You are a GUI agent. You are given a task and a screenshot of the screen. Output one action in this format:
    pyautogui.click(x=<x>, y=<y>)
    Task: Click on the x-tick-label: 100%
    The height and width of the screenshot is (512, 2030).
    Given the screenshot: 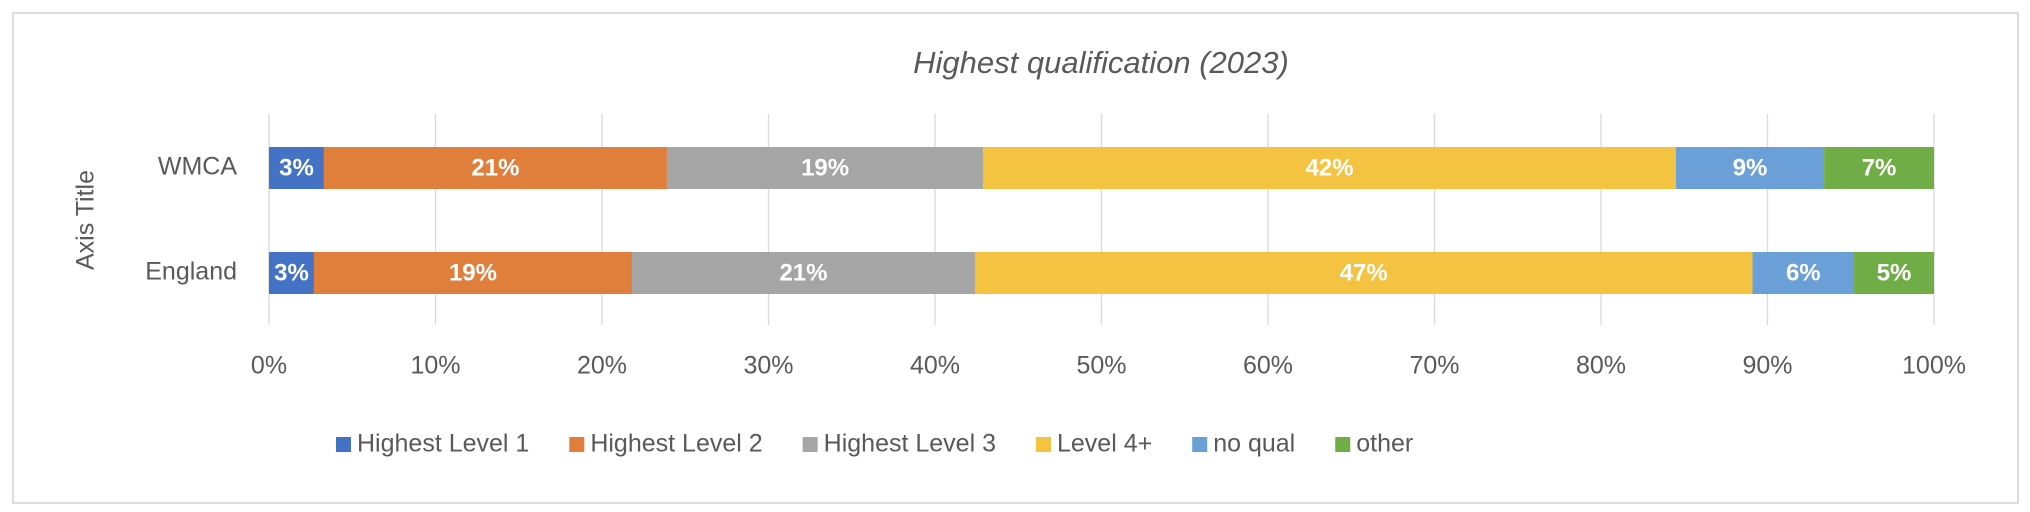 What is the action you would take?
    pyautogui.click(x=1934, y=366)
    